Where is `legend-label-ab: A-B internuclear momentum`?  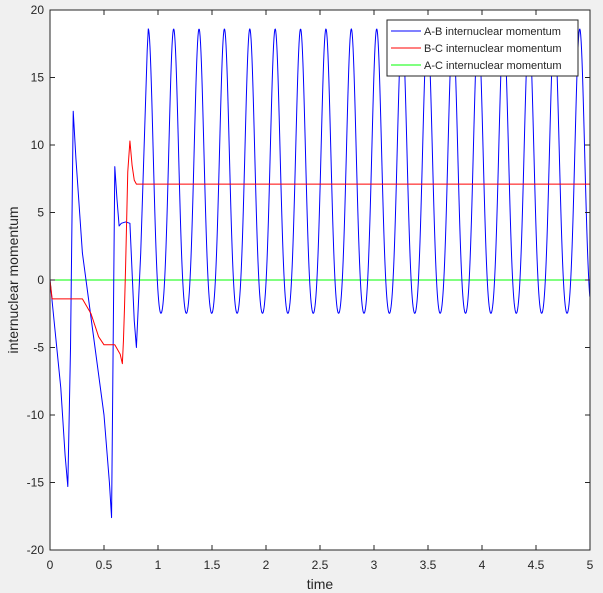 legend-label-ab: A-B internuclear momentum is located at coordinates (492, 32).